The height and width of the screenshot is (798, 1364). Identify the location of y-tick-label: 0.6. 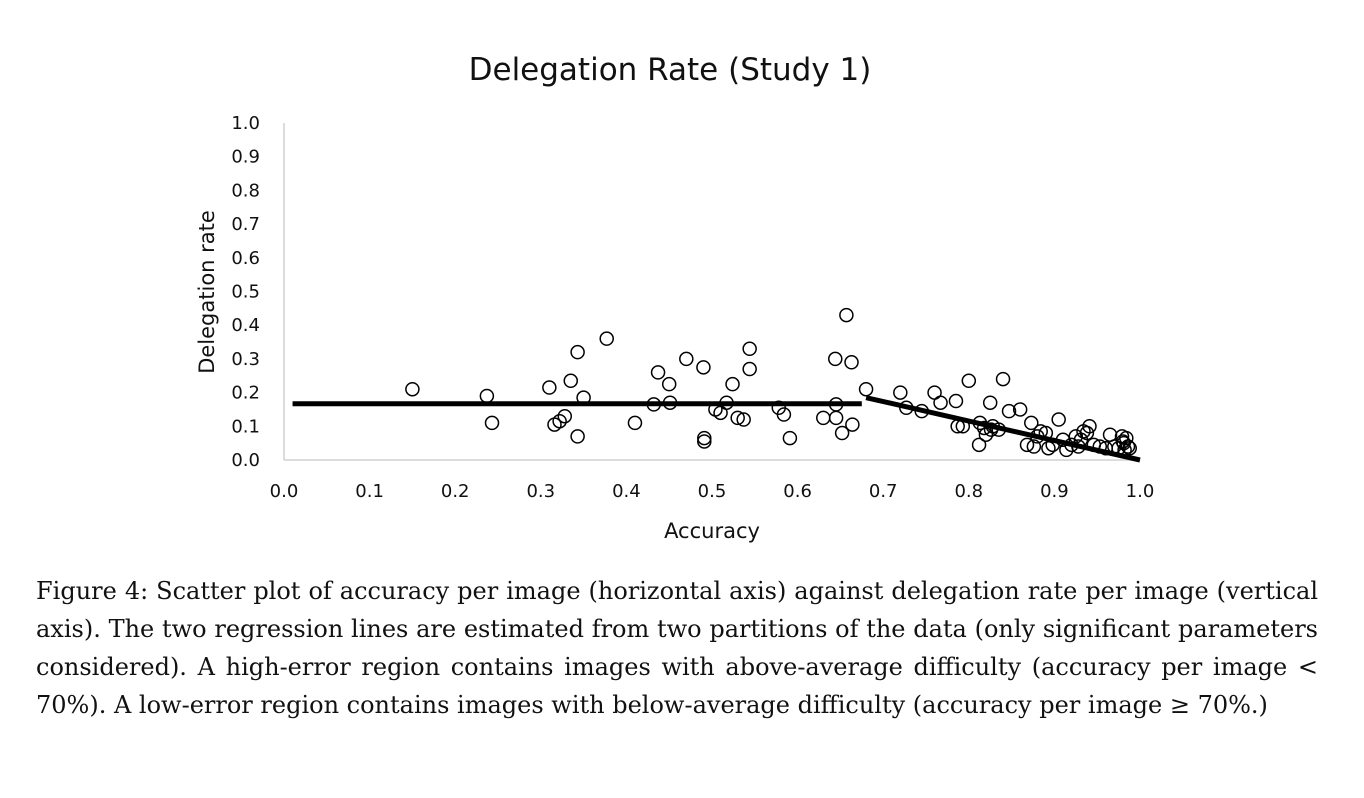
(245, 258).